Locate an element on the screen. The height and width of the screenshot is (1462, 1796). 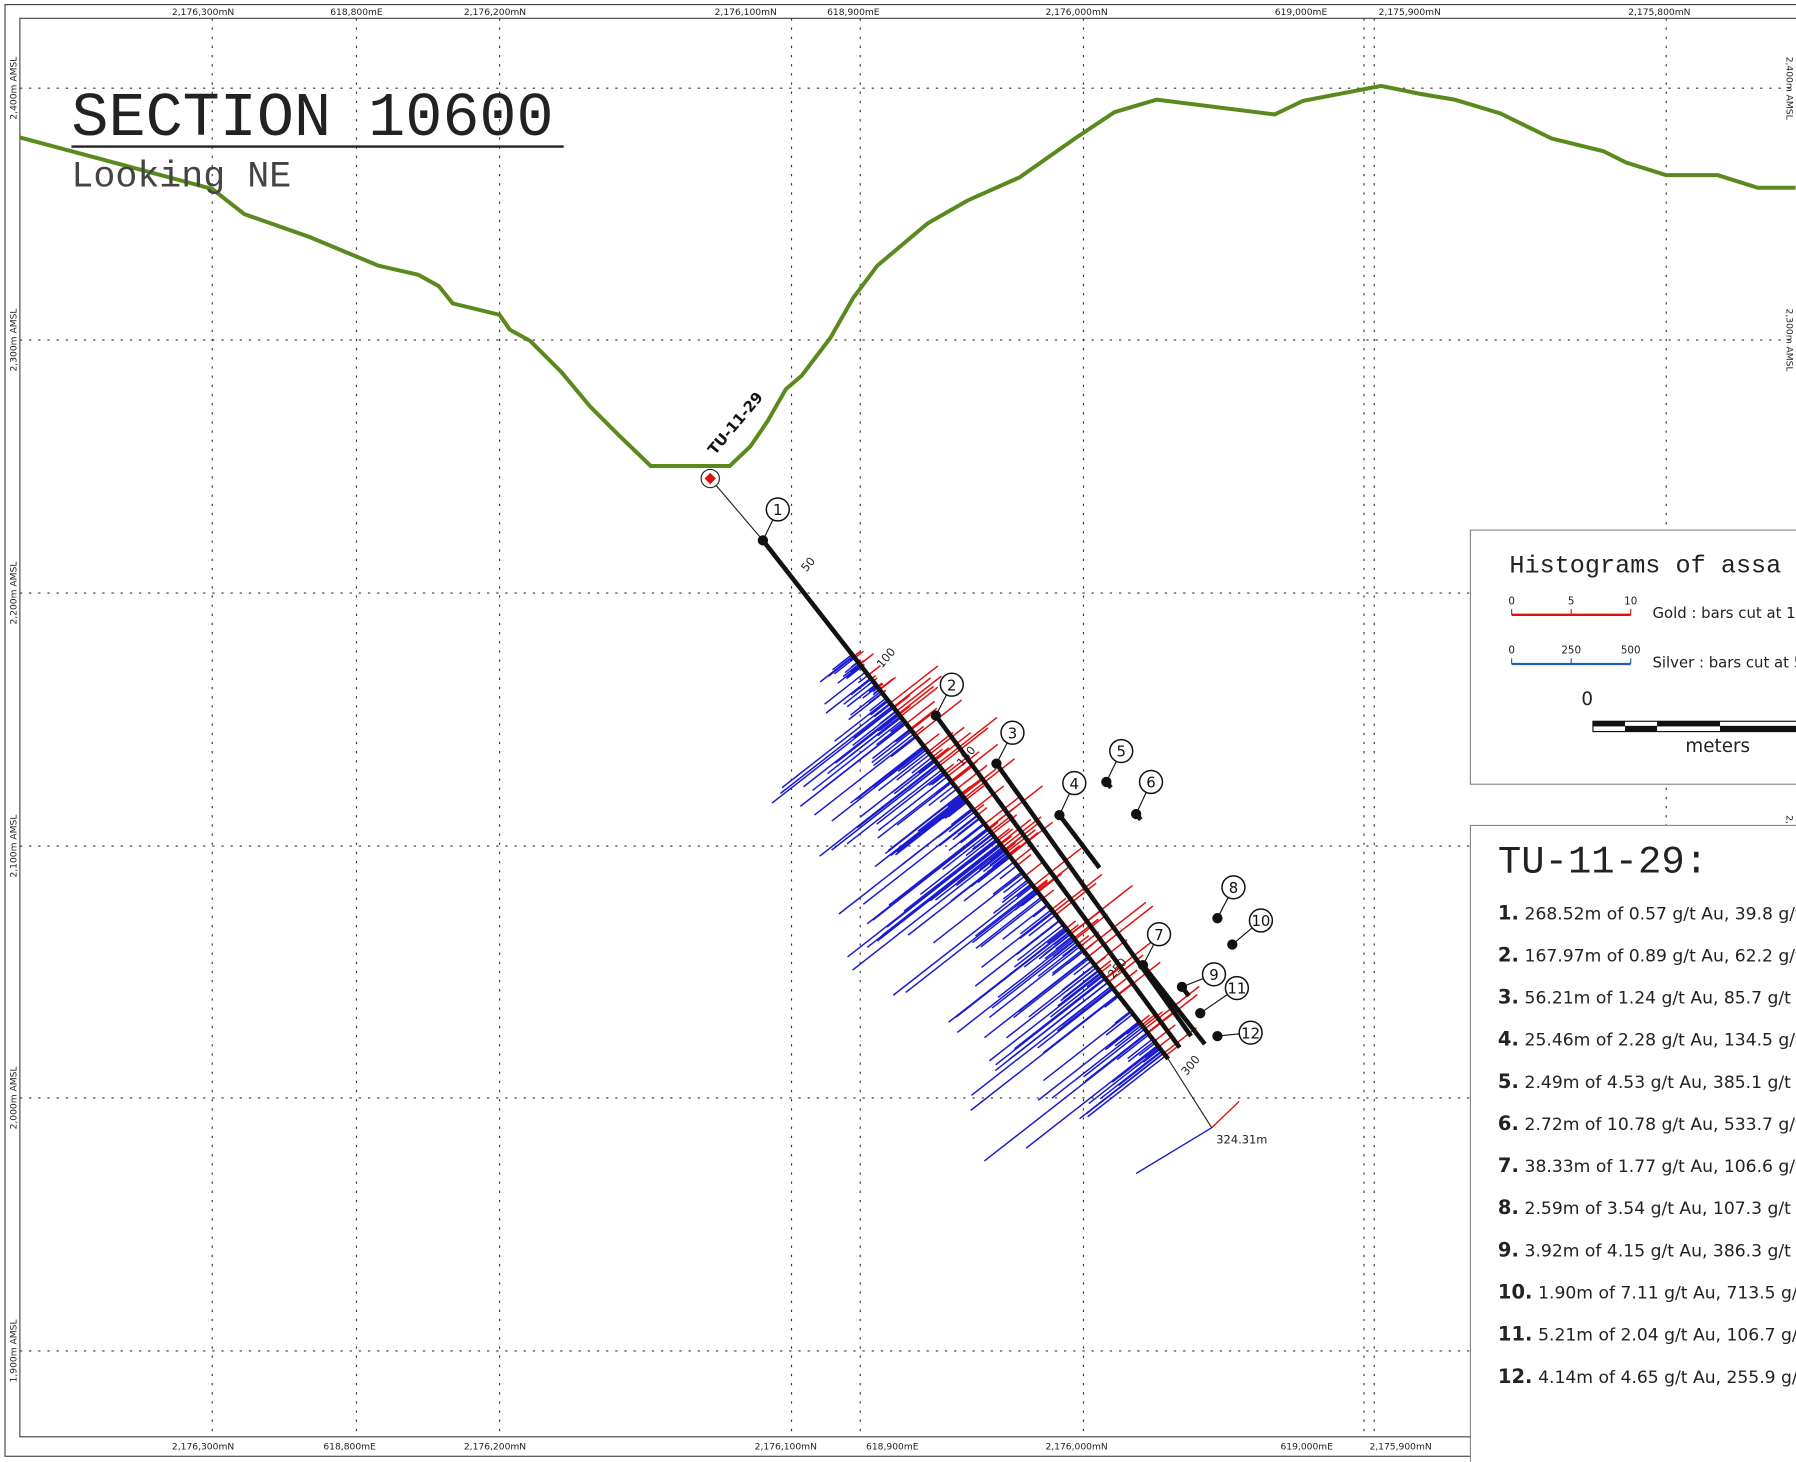
section-title: SECTION 10600 is located at coordinates (312, 119).